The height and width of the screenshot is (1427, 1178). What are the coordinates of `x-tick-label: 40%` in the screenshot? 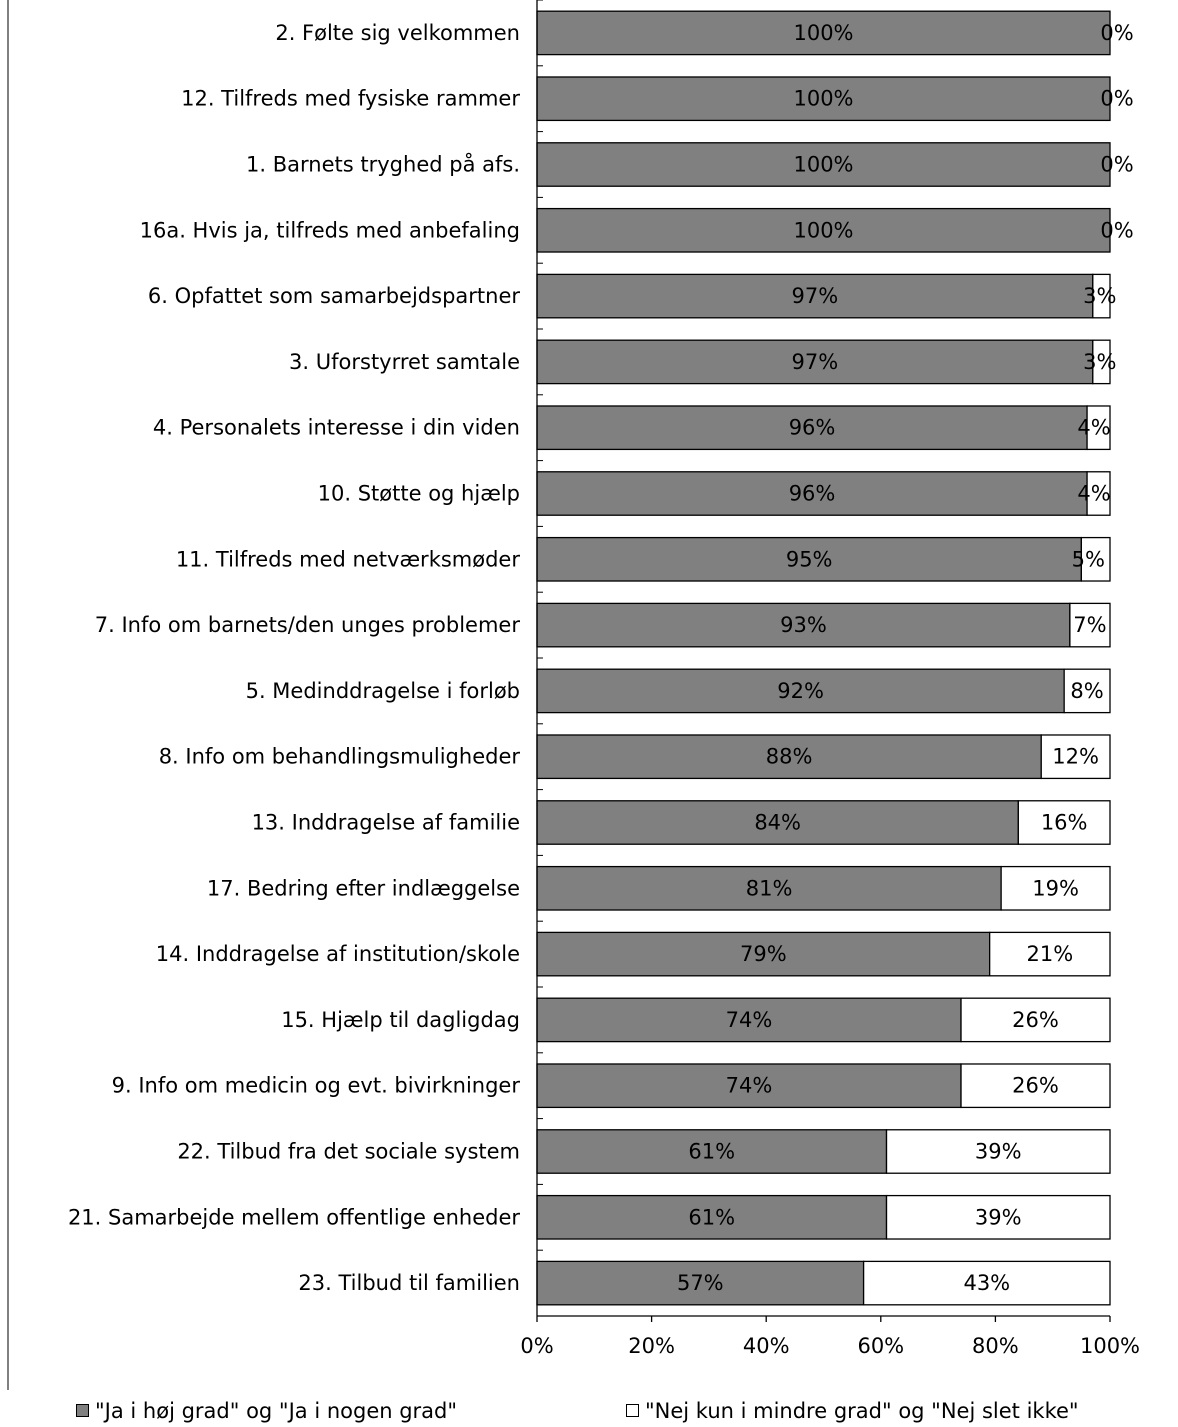 It's located at (766, 1346).